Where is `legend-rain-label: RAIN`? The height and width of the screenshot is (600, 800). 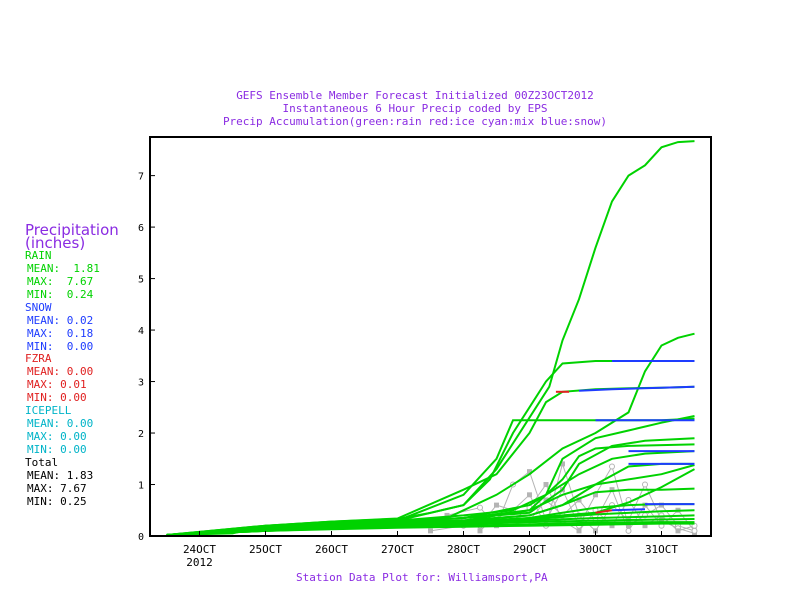 legend-rain-label: RAIN is located at coordinates (38, 255).